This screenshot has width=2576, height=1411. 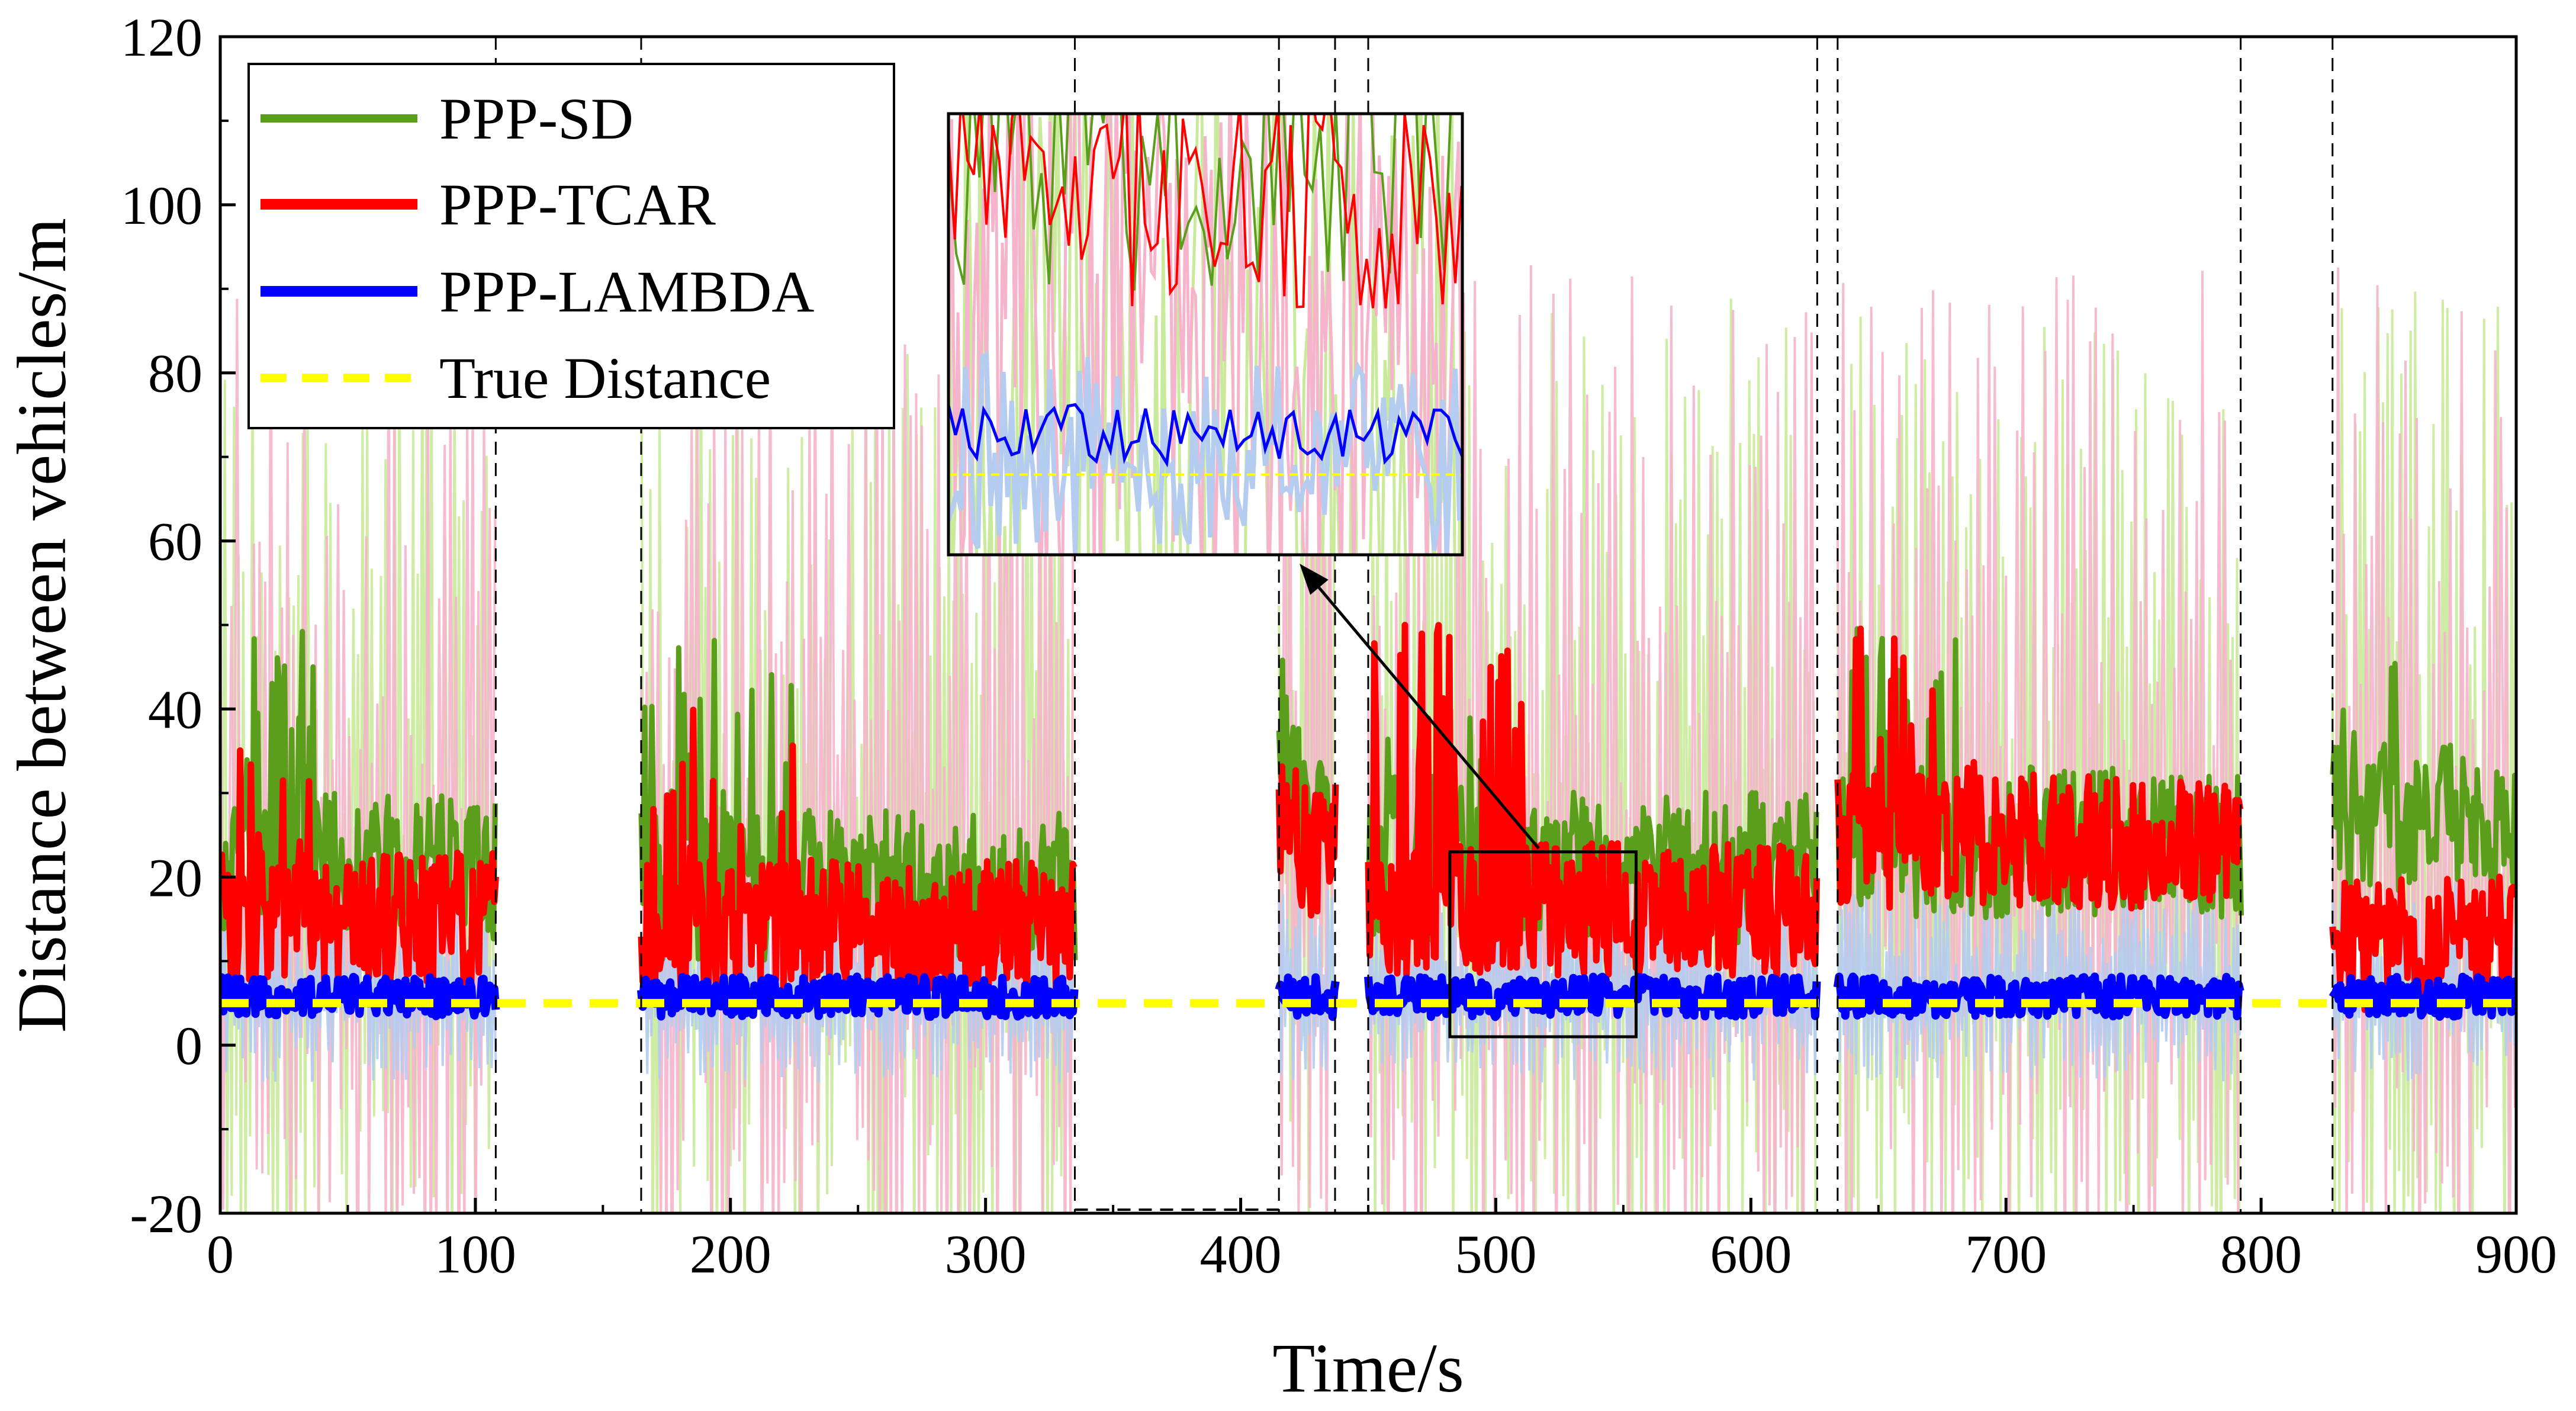 I want to click on y-axis-title: Distance between vehicles/m, so click(x=42, y=625).